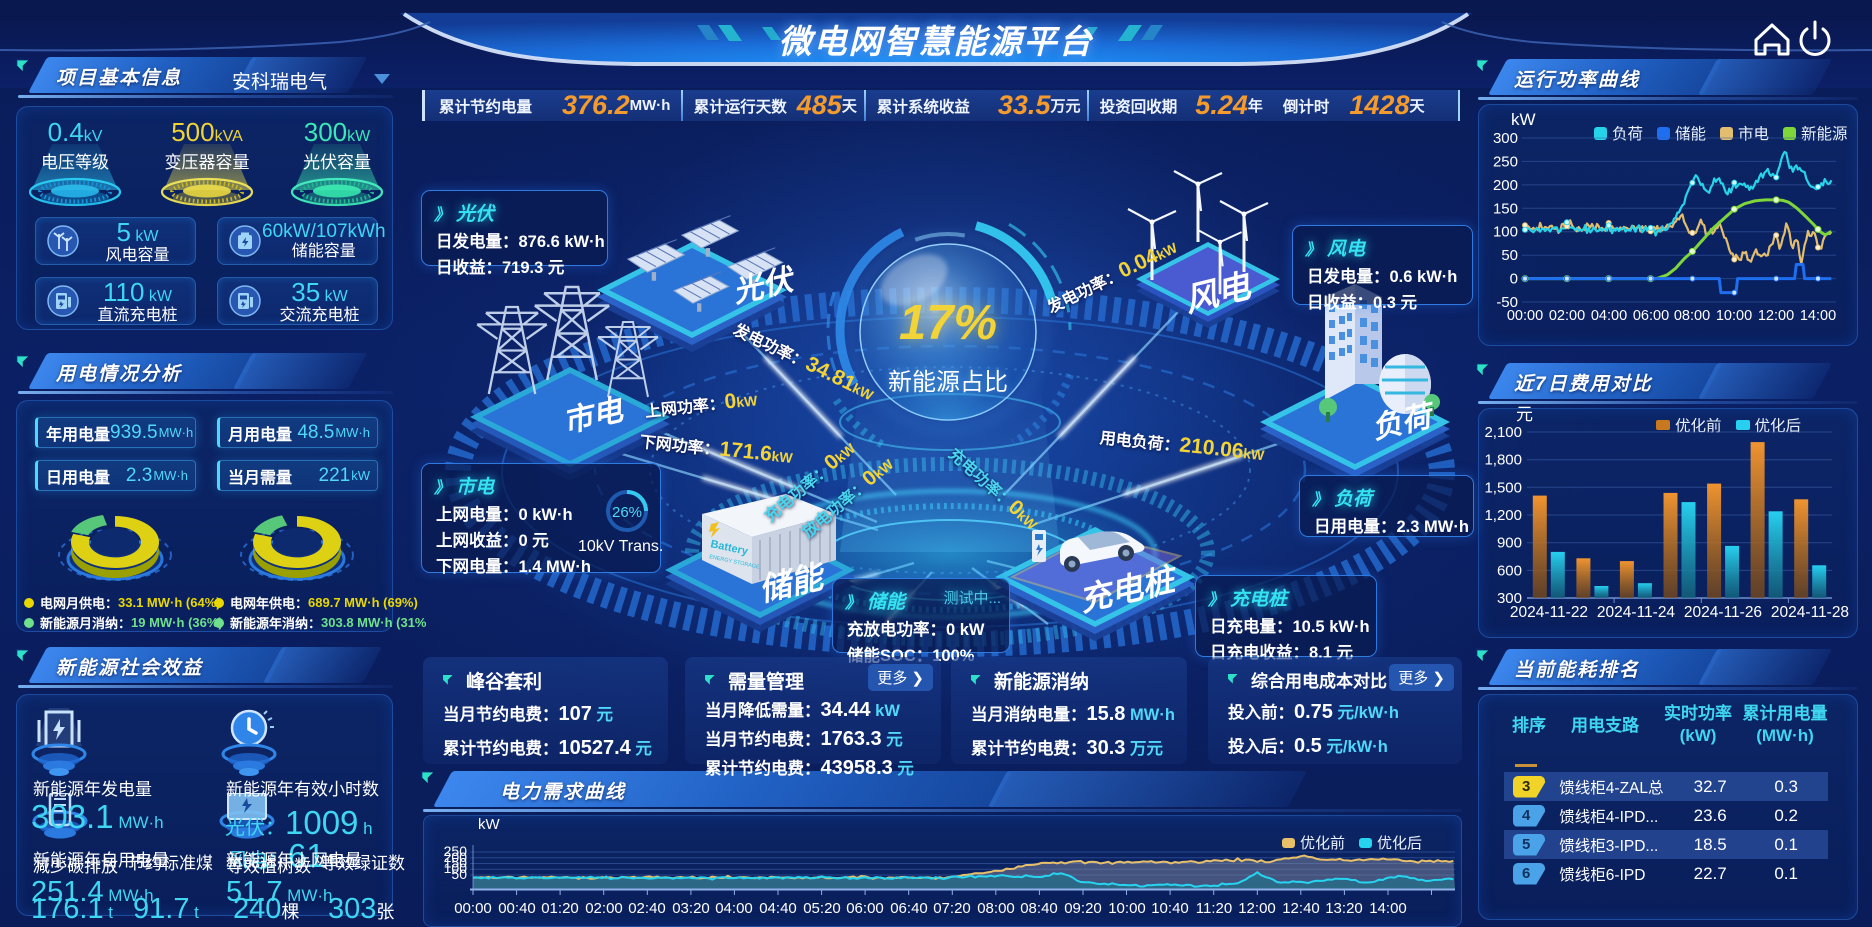 Image resolution: width=1872 pixels, height=927 pixels. I want to click on svg-text: -50, so click(1507, 302).